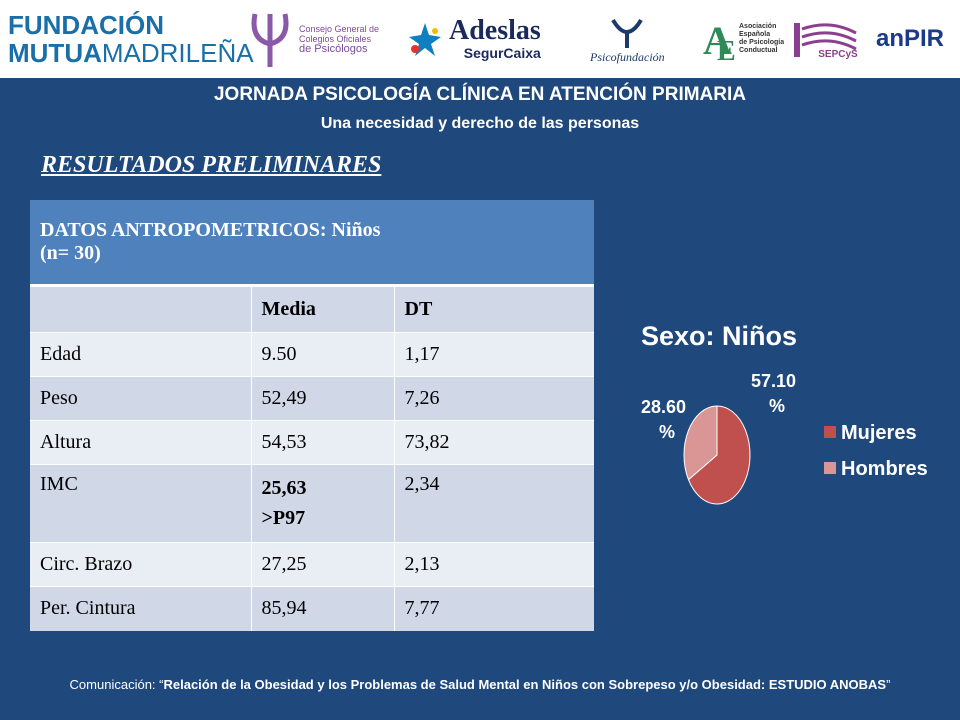  Describe the element at coordinates (322, 442) in the screenshot. I see `row-media: 54,53` at that location.